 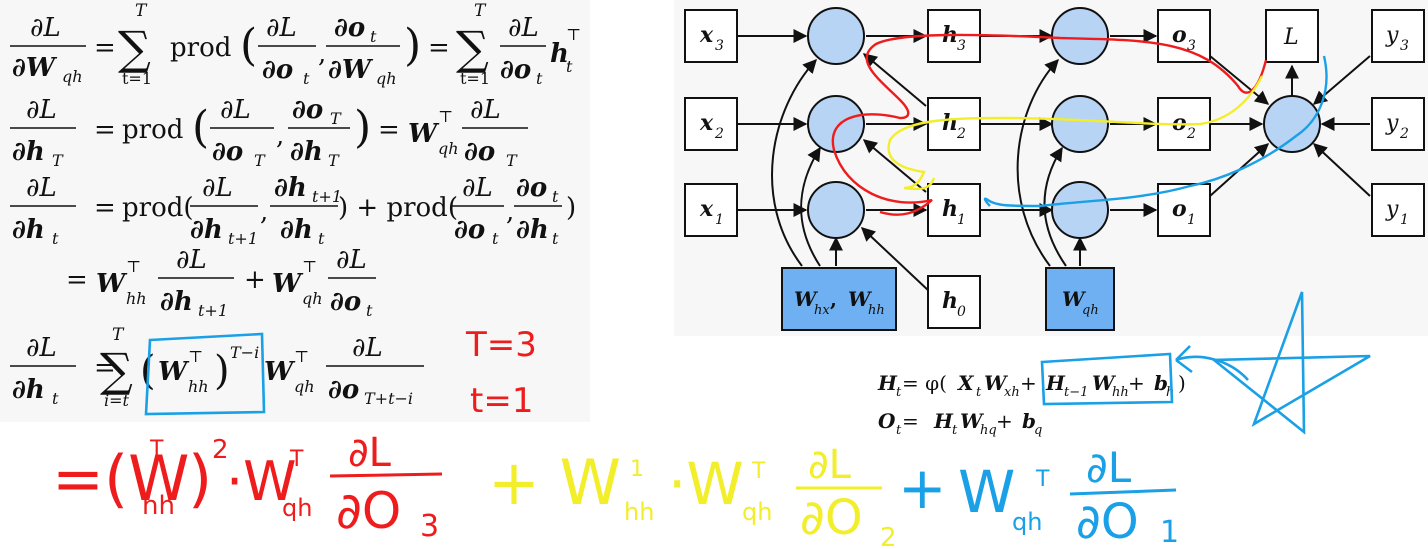 I want to click on eq1-frac-b-num: ∂o, so click(x=349, y=28).